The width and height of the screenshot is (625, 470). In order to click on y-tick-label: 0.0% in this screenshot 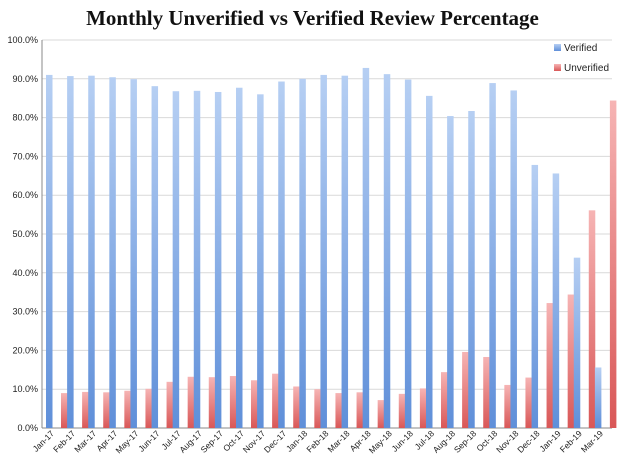, I will do `click(27, 428)`.